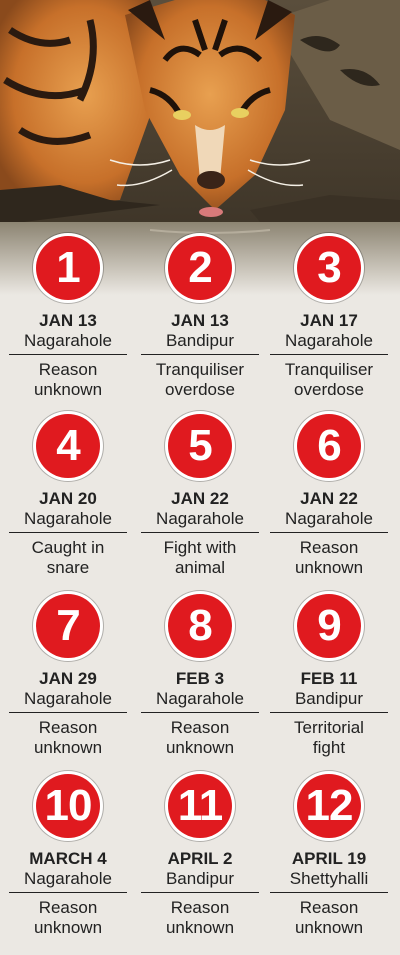  What do you see at coordinates (329, 880) in the screenshot?
I see `death-location: Shettyhalli` at bounding box center [329, 880].